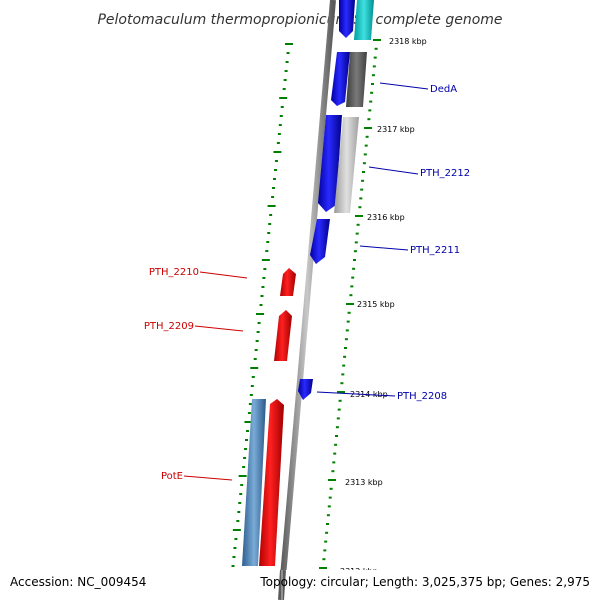  What do you see at coordinates (254, 482) in the screenshot?
I see `gene-pote` at bounding box center [254, 482].